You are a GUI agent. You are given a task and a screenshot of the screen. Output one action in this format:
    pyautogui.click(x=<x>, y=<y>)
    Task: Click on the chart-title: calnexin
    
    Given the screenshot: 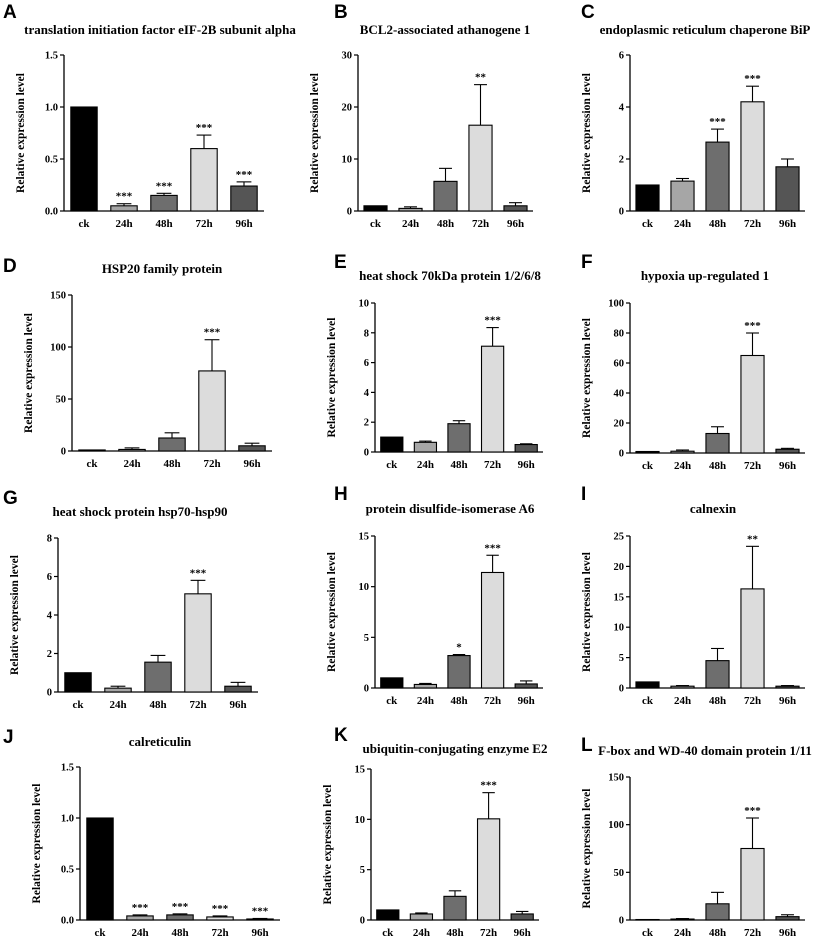 What is the action you would take?
    pyautogui.click(x=713, y=508)
    